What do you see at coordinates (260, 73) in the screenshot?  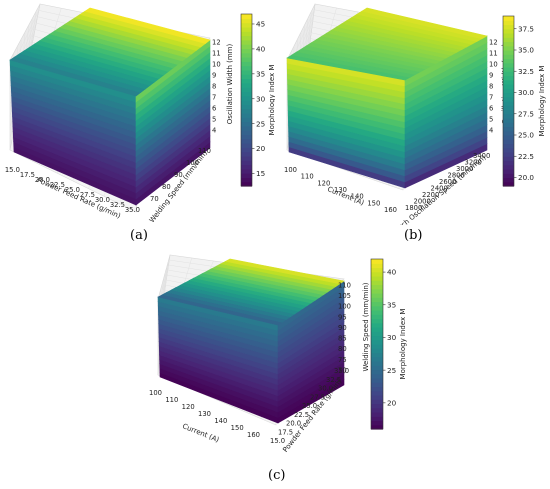 I see `colorbar-tick: 35` at bounding box center [260, 73].